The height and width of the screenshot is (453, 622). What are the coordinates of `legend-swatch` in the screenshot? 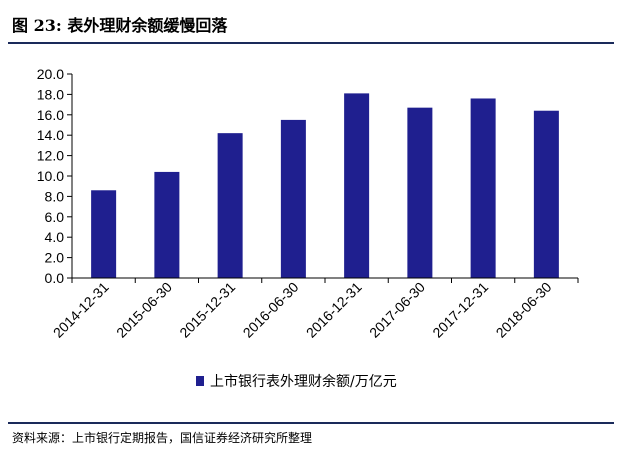 It's located at (200, 381).